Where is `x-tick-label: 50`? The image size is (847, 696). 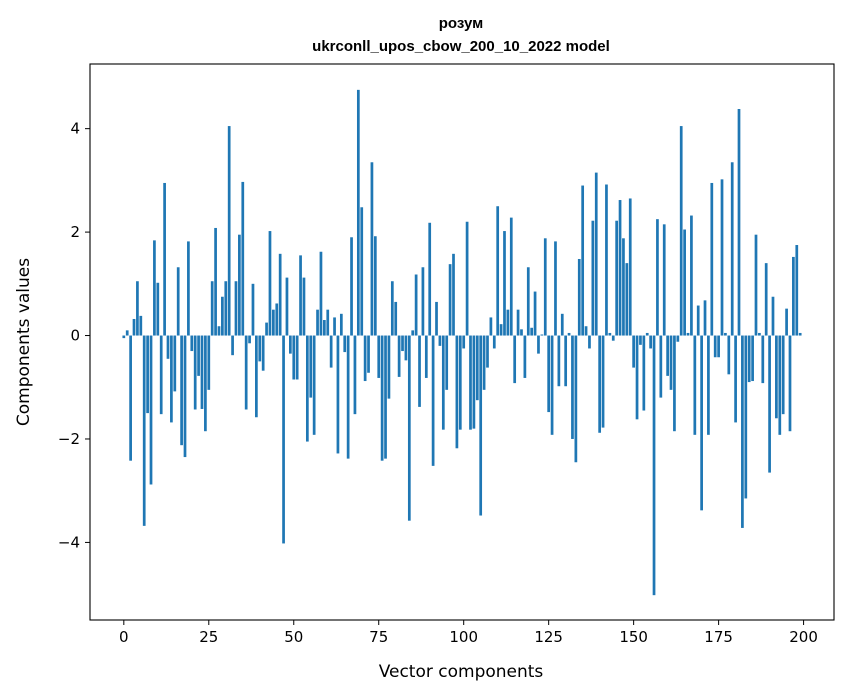
x-tick-label: 50 is located at coordinates (293, 637).